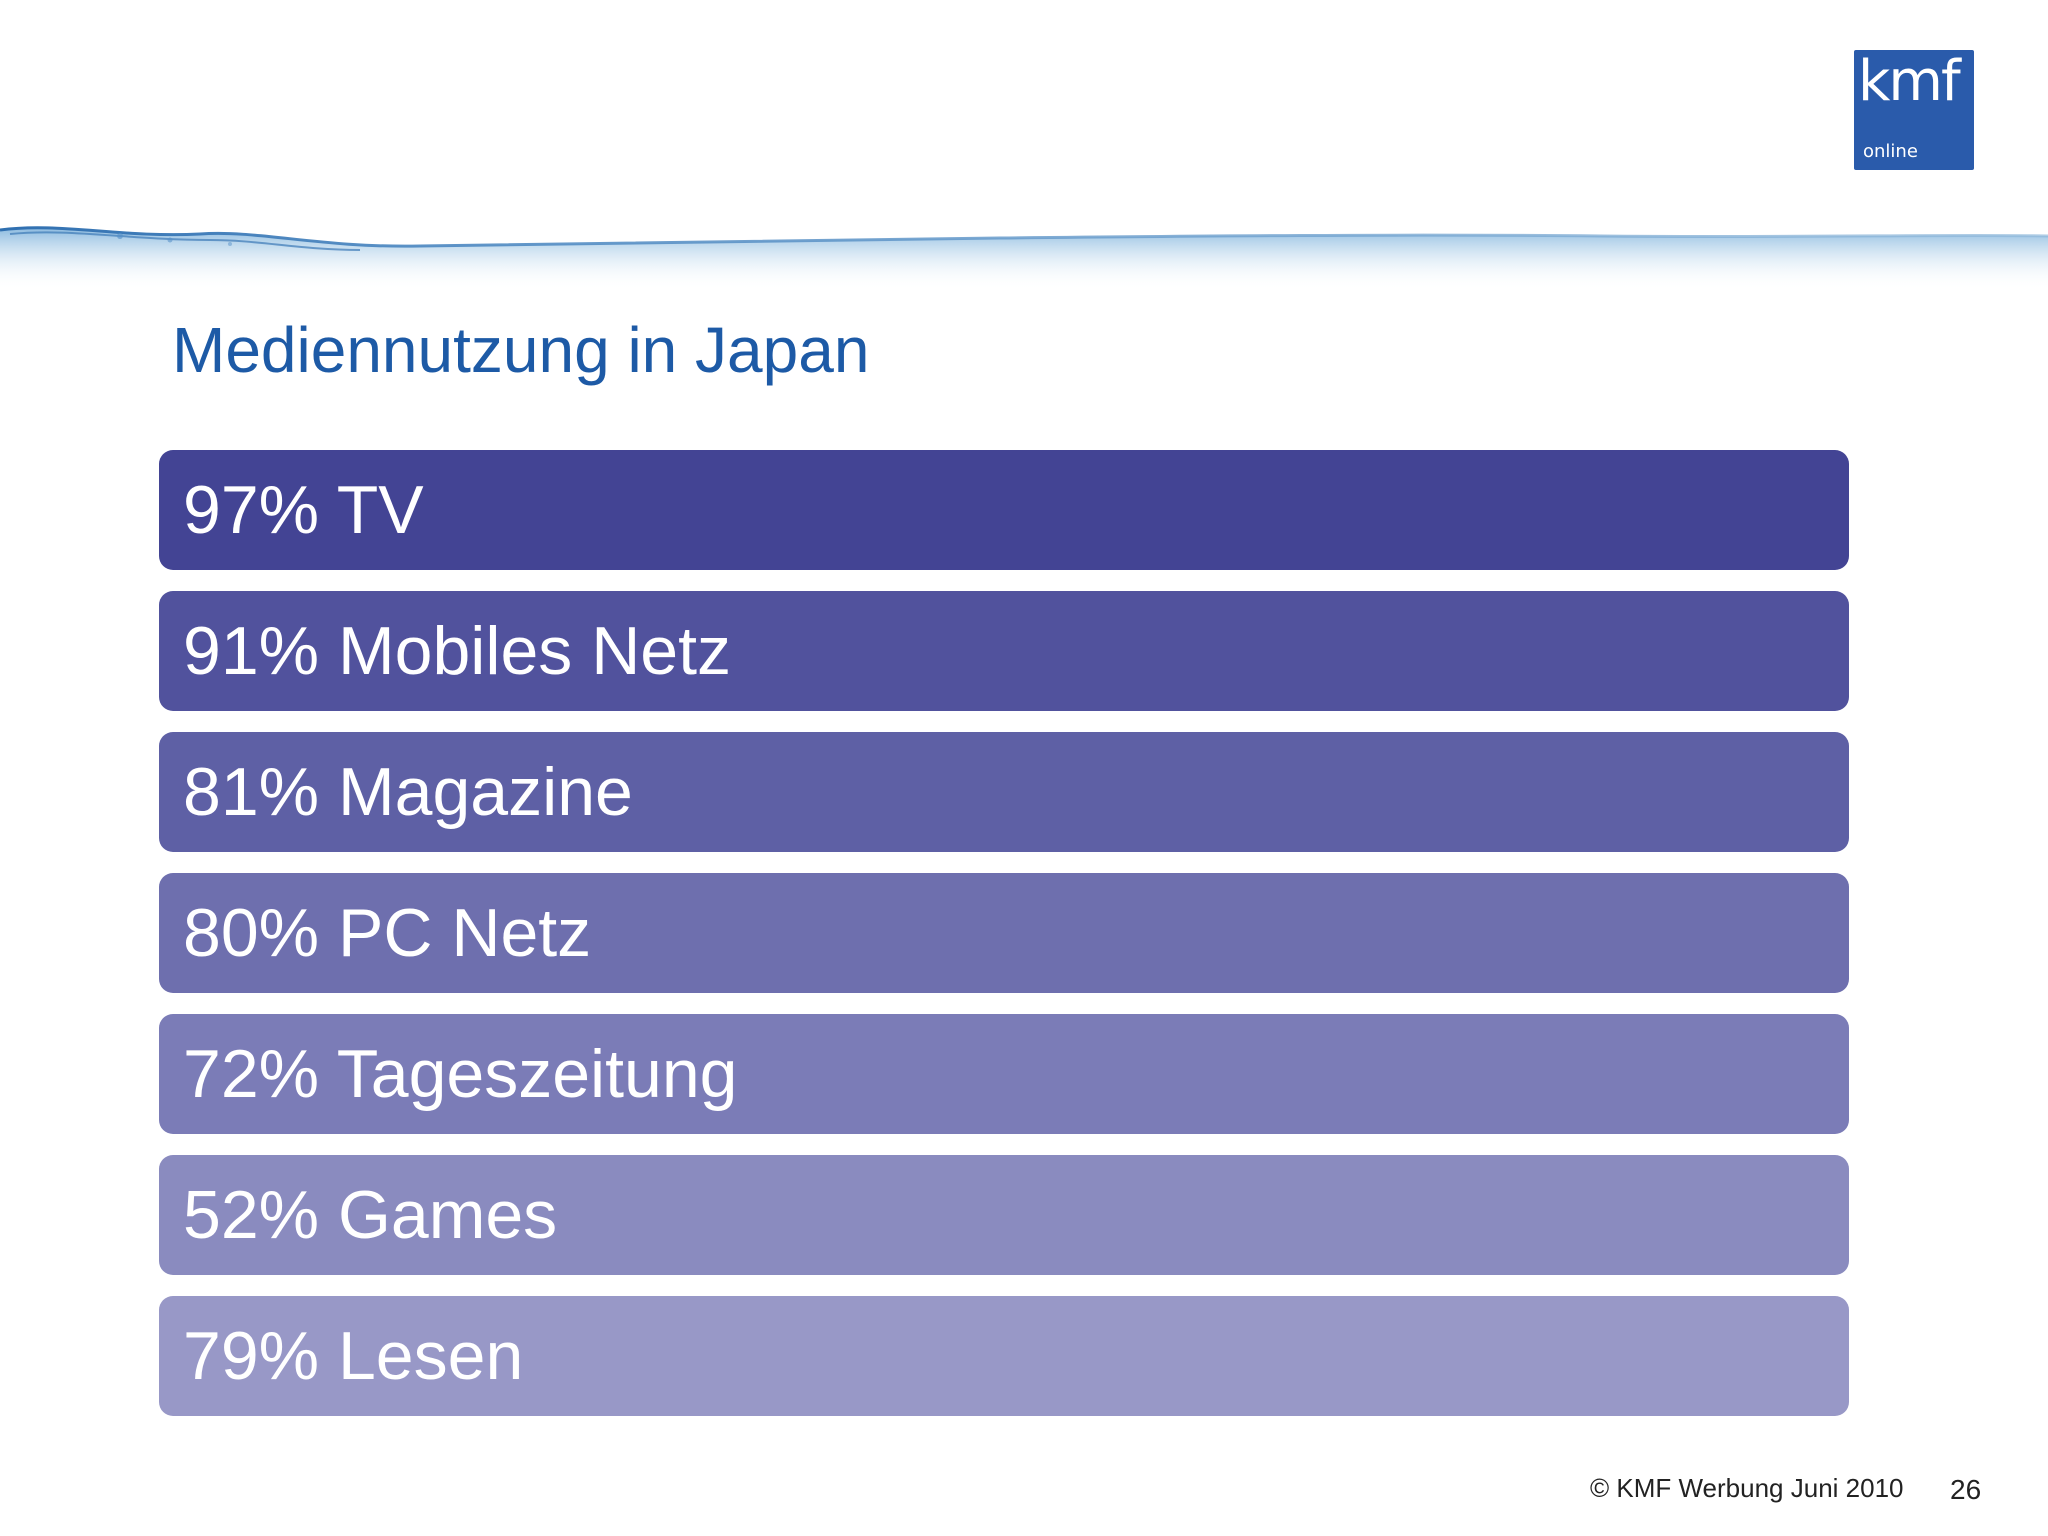 The height and width of the screenshot is (1536, 2048). I want to click on bar-label: 91% Mobiles Netz, so click(457, 651).